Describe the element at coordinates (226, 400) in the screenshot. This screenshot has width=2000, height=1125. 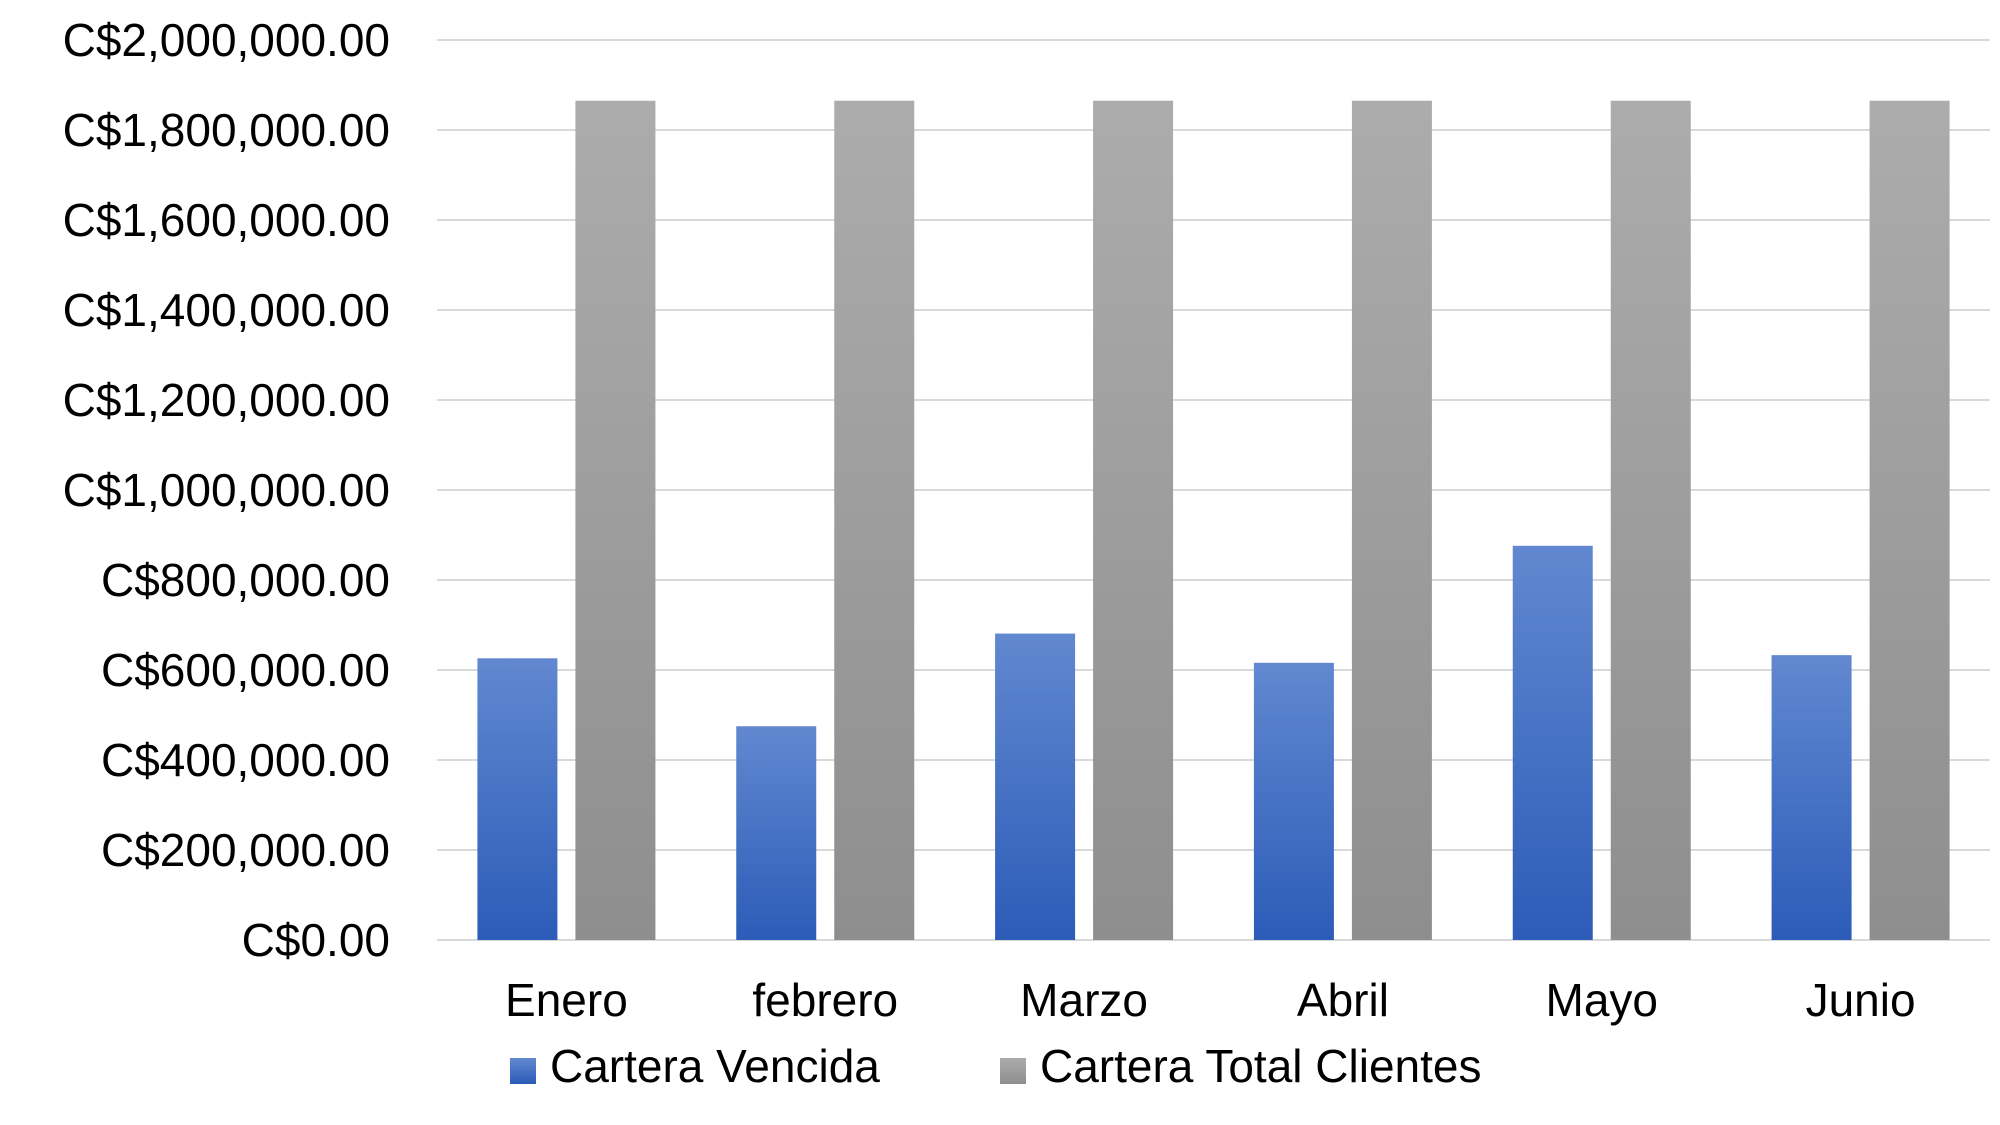
I see `y-tick-label: C$1,200,000.00` at that location.